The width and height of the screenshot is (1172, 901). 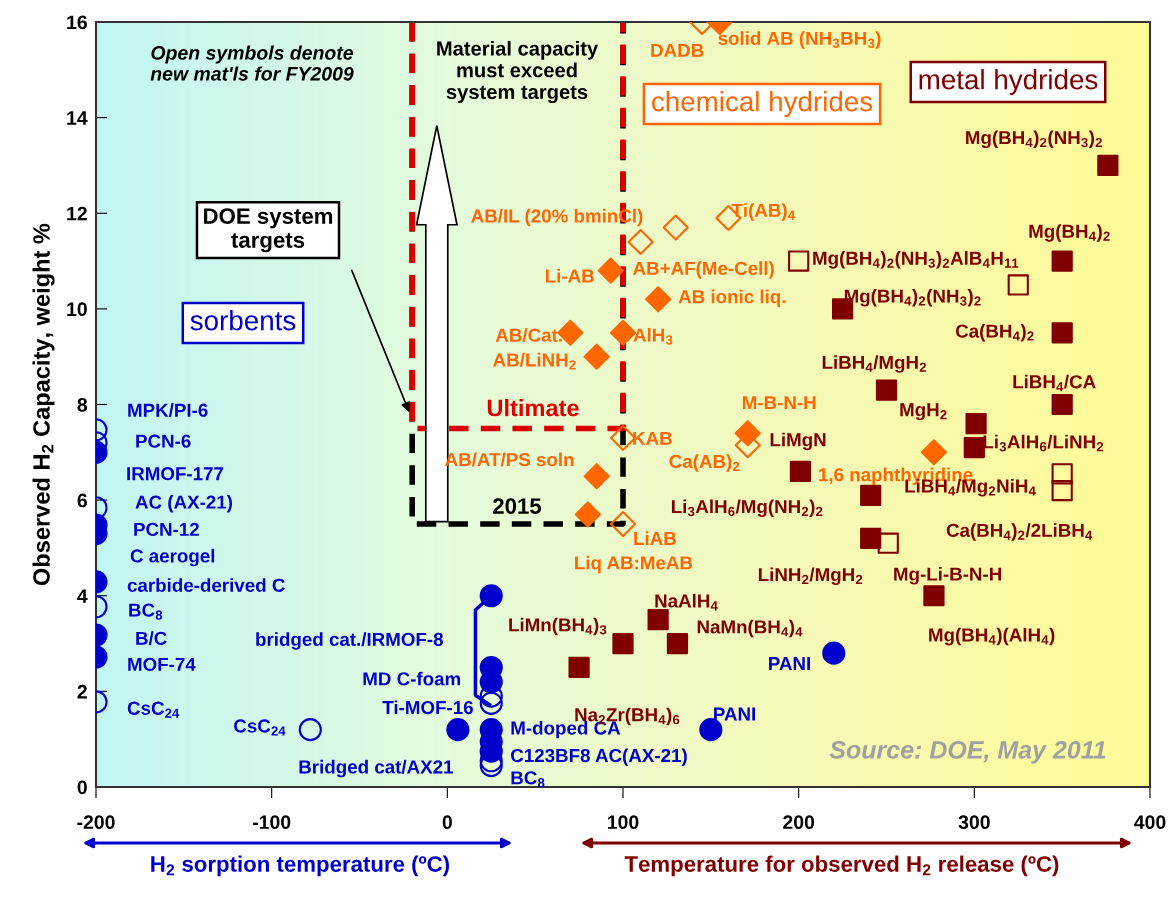 What do you see at coordinates (183, 504) in the screenshot?
I see `annotation: AC (AX-21)` at bounding box center [183, 504].